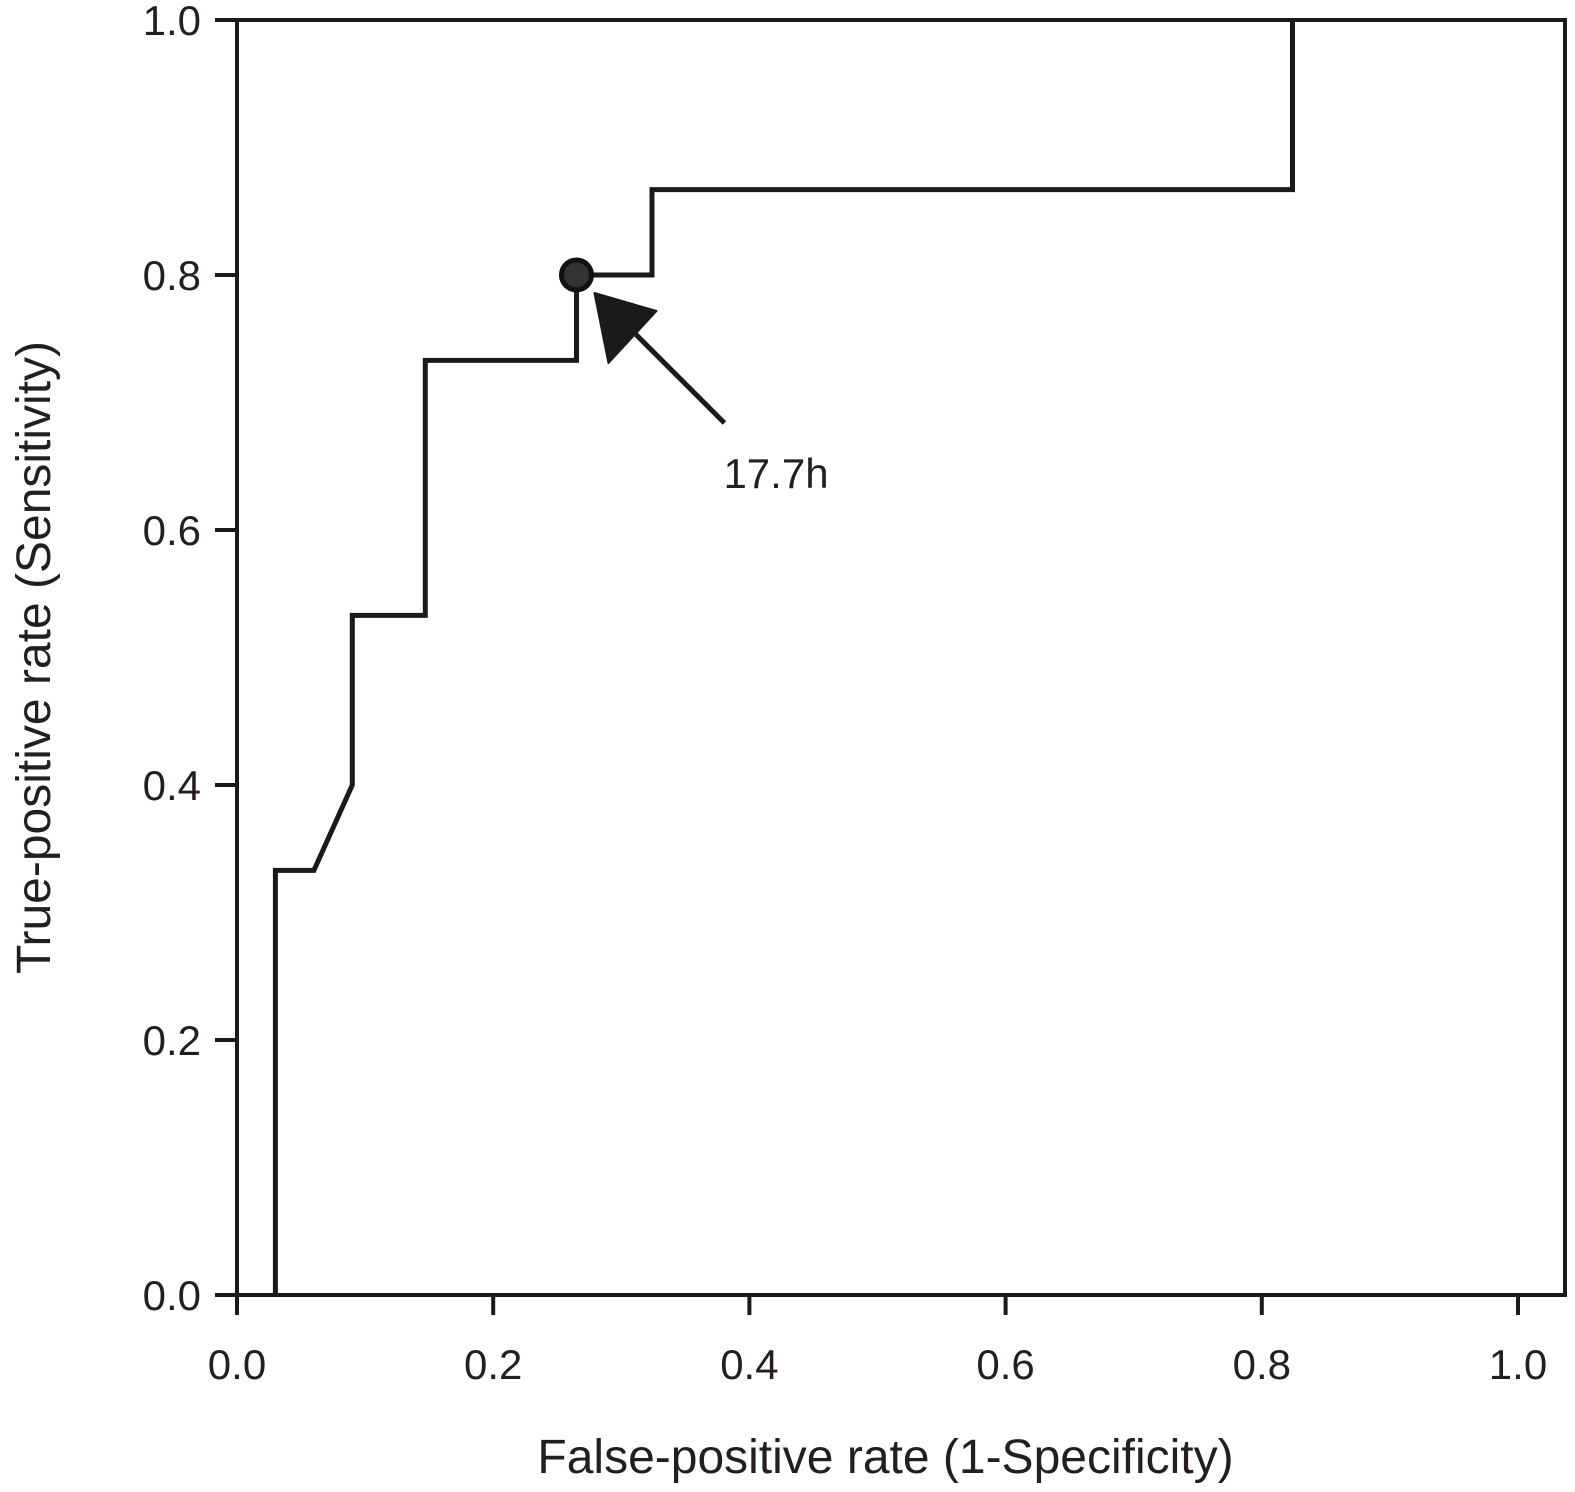  Describe the element at coordinates (576, 275) in the screenshot. I see `highlight-point-marker` at that location.